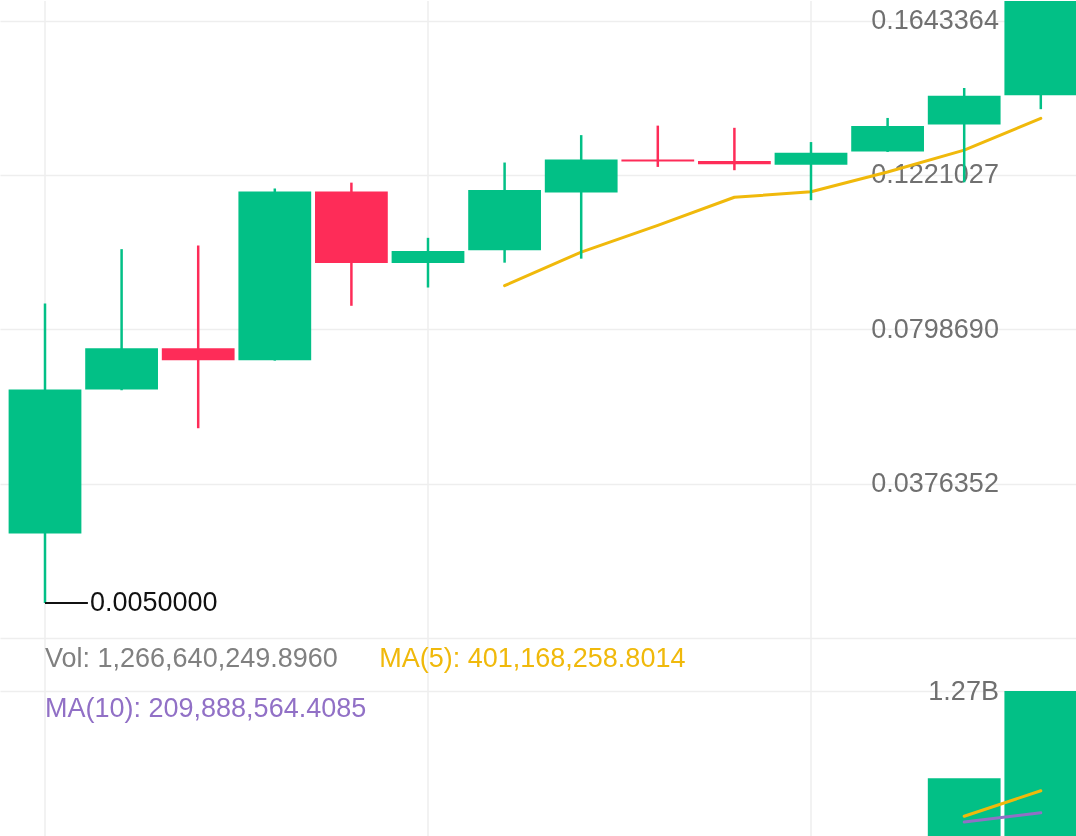 Image resolution: width=1076 pixels, height=836 pixels. What do you see at coordinates (935, 483) in the screenshot?
I see `y-tick-label: 0.0376352` at bounding box center [935, 483].